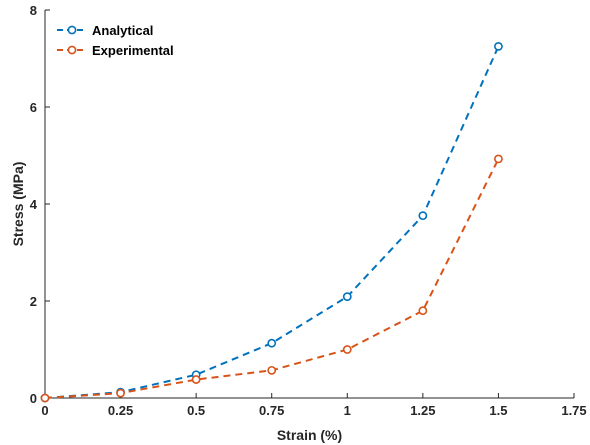  I want to click on x-tick-label: 0.5, so click(196, 410).